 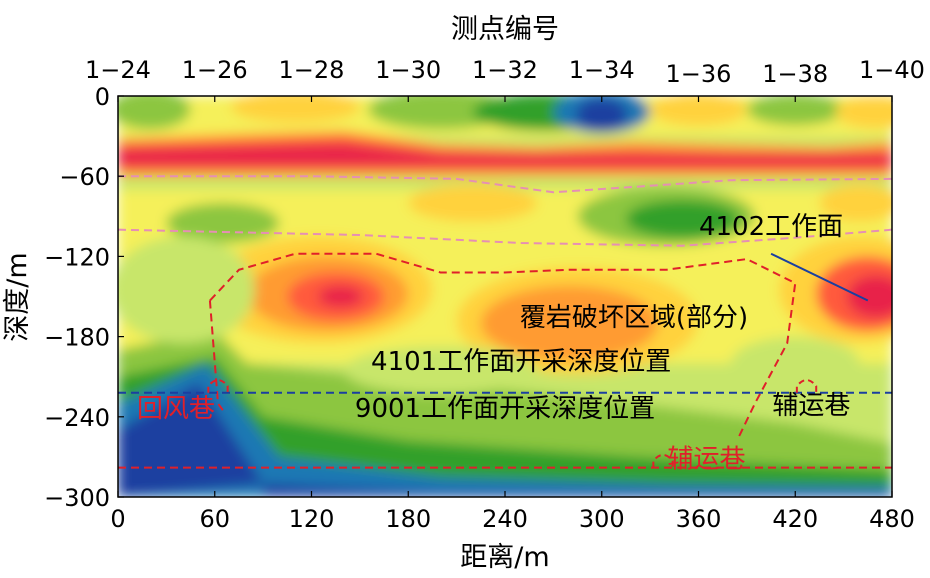 I want to click on y-tick-label-3: −180, so click(x=77, y=338).